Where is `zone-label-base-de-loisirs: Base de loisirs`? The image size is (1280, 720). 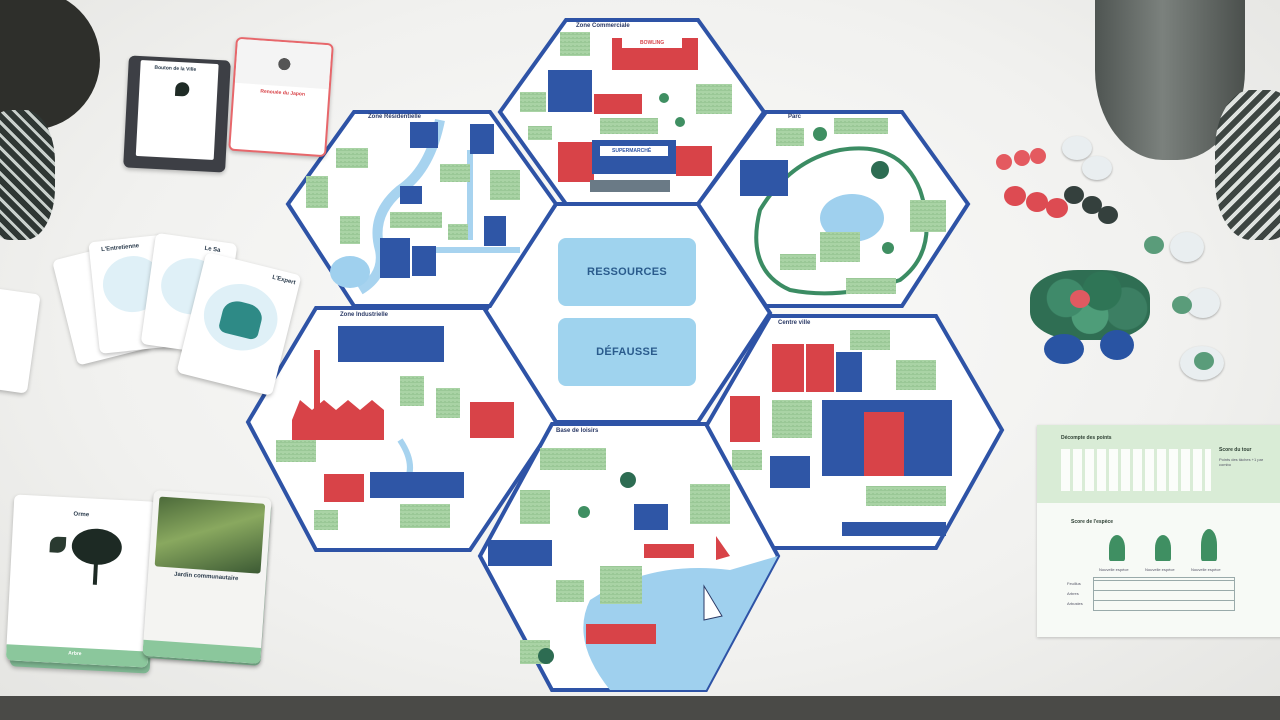
zone-label-base-de-loisirs: Base de loisirs is located at coordinates (577, 431).